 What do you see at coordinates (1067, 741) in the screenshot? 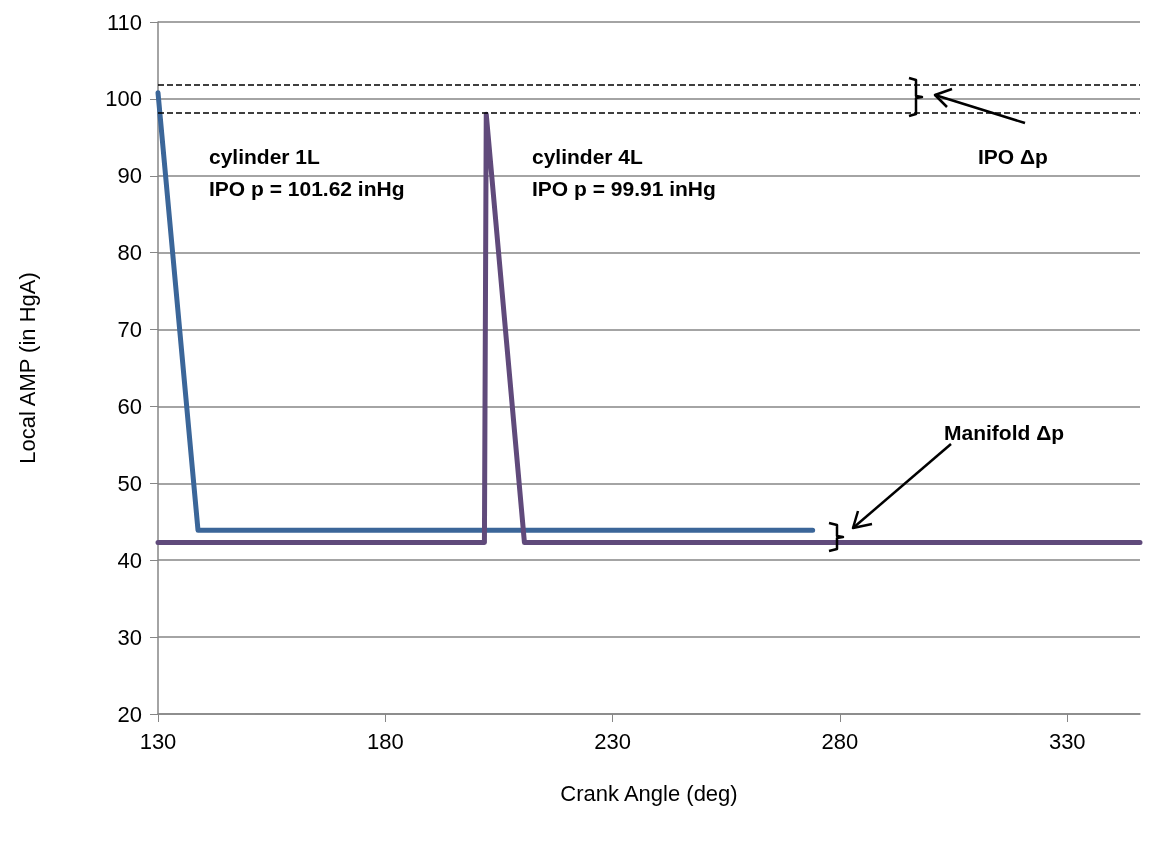
I see `x-tick-label: 330` at bounding box center [1067, 741].